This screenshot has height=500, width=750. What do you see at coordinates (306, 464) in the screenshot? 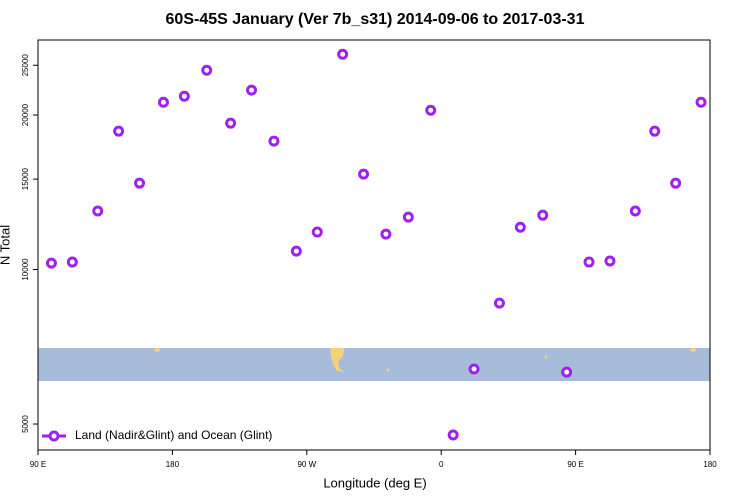
I see `x-tick-label: 90 W` at bounding box center [306, 464].